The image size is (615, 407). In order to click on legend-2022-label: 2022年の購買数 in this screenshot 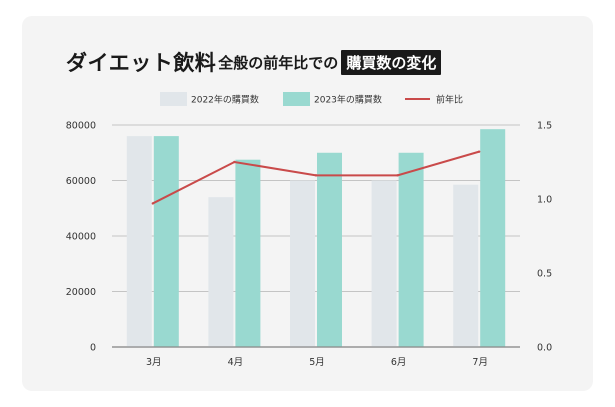, I will do `click(225, 100)`.